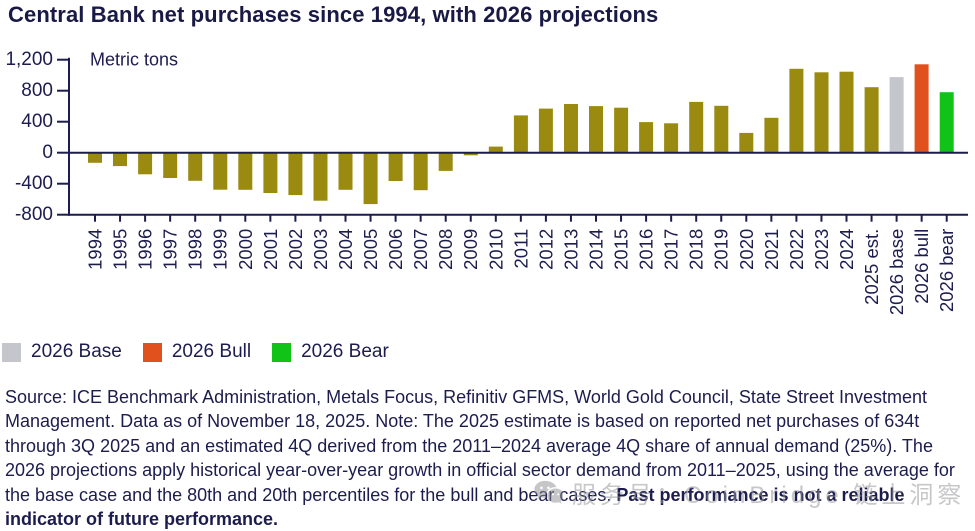 Image resolution: width=975 pixels, height=531 pixels. Describe the element at coordinates (671, 138) in the screenshot. I see `bar-2017` at that location.